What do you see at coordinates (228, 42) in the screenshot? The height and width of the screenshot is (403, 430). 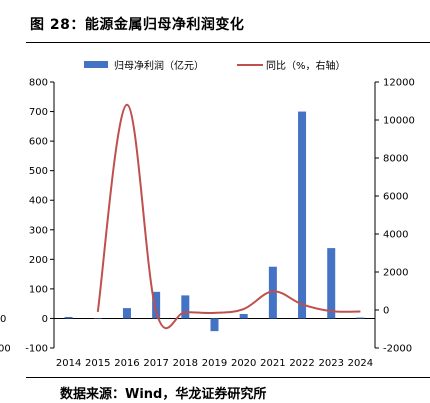 I see `title-divider` at bounding box center [228, 42].